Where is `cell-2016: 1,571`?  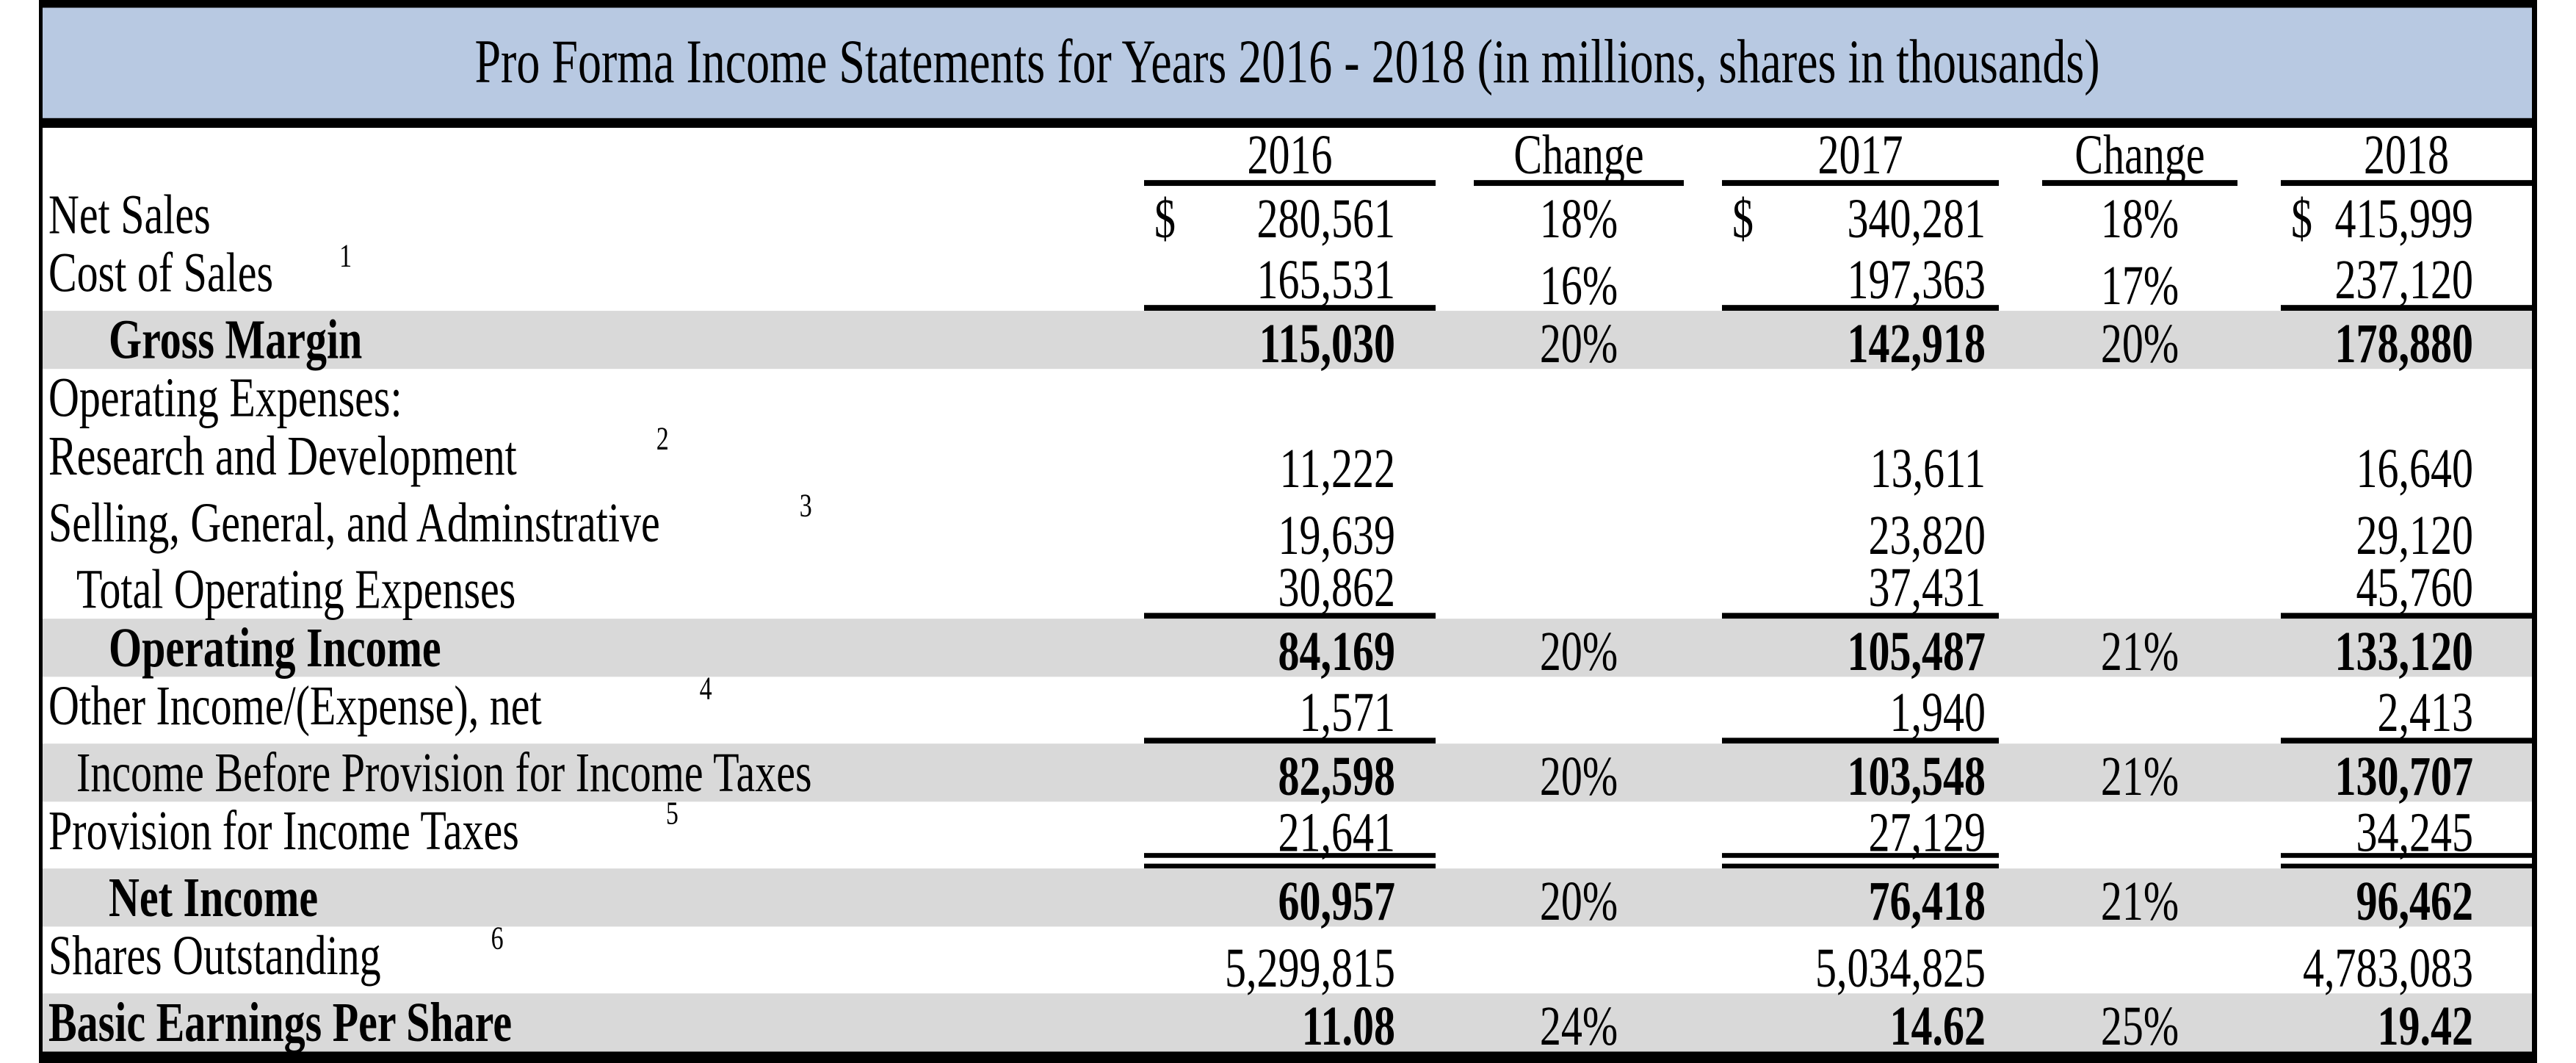 cell-2016: 1,571 is located at coordinates (1309, 710).